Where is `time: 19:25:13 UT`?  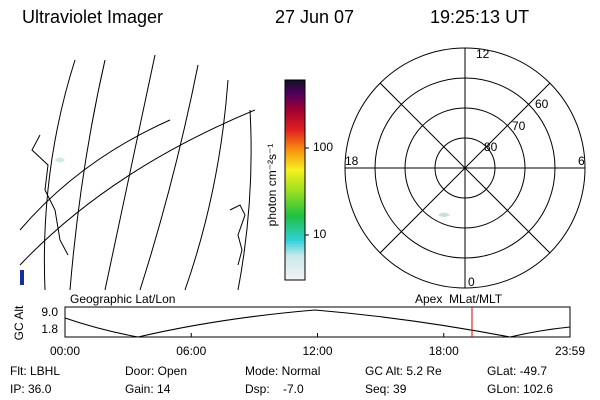 time: 19:25:13 UT is located at coordinates (479, 17).